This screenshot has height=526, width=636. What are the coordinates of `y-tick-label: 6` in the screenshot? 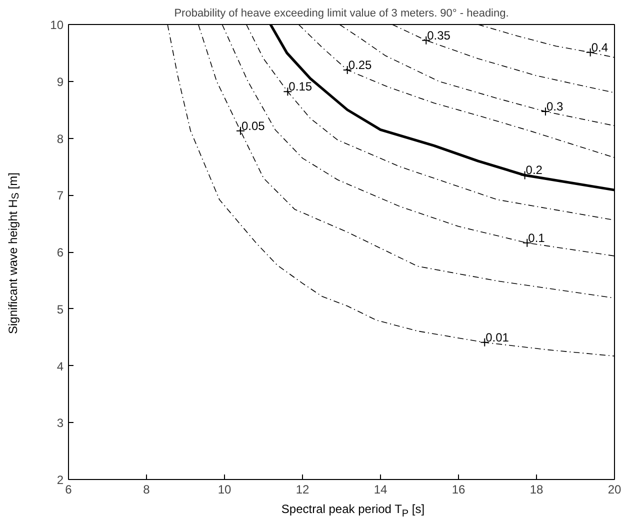 It's located at (60, 253).